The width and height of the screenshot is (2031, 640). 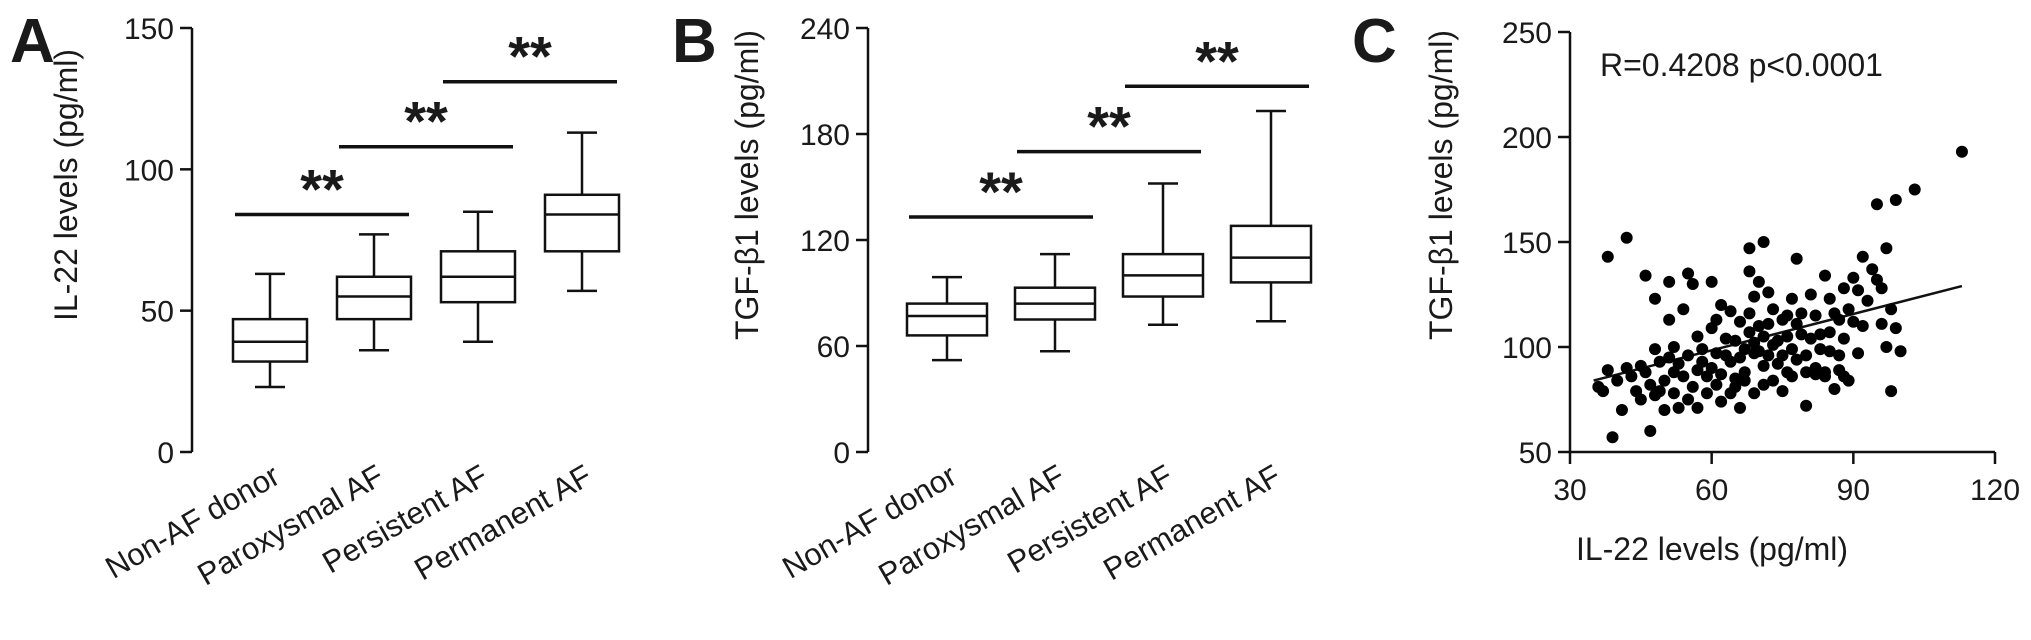 I want to click on panel-a-letter: A, so click(x=32, y=41).